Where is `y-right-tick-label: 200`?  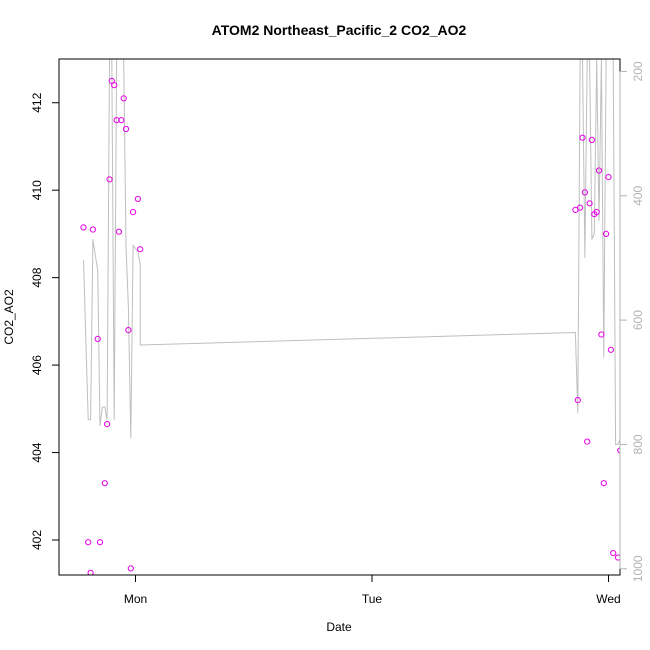
y-right-tick-label: 200 is located at coordinates (638, 71).